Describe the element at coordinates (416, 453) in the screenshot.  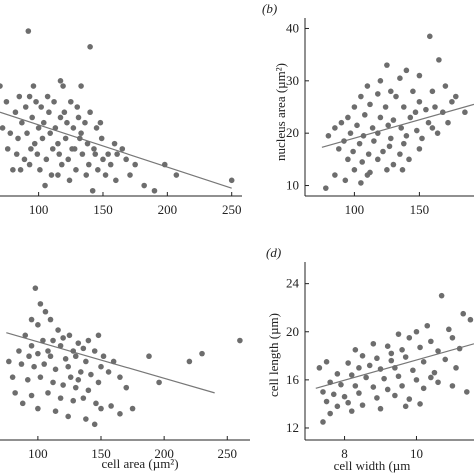
I see `x-tick-label: 10` at that location.